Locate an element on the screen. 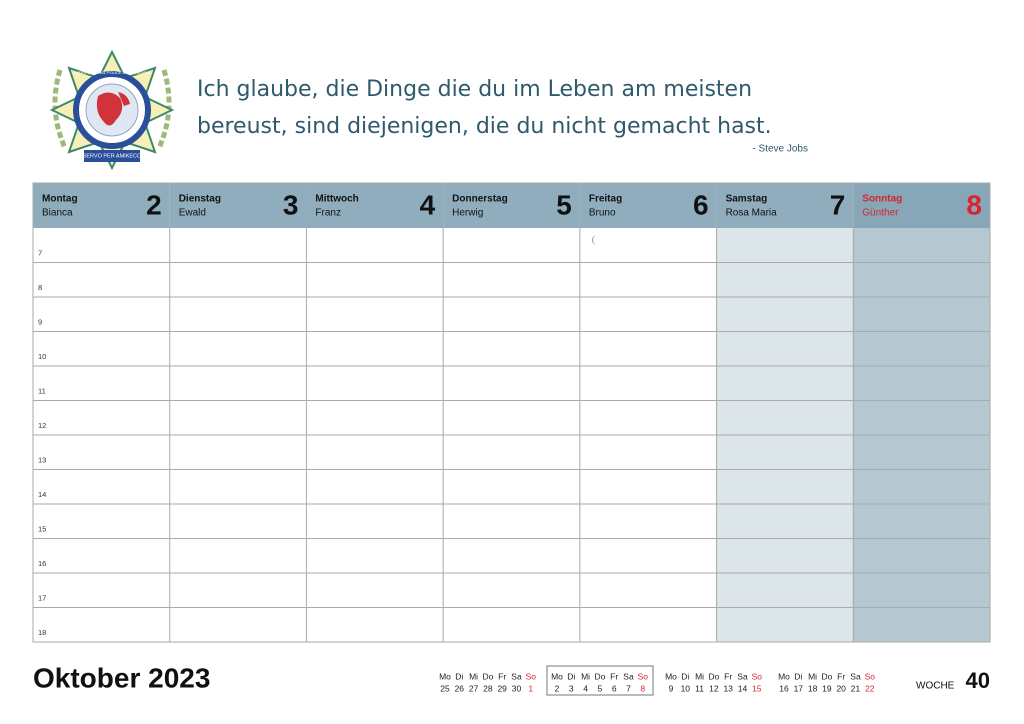  mini-date: 12 is located at coordinates (714, 688).